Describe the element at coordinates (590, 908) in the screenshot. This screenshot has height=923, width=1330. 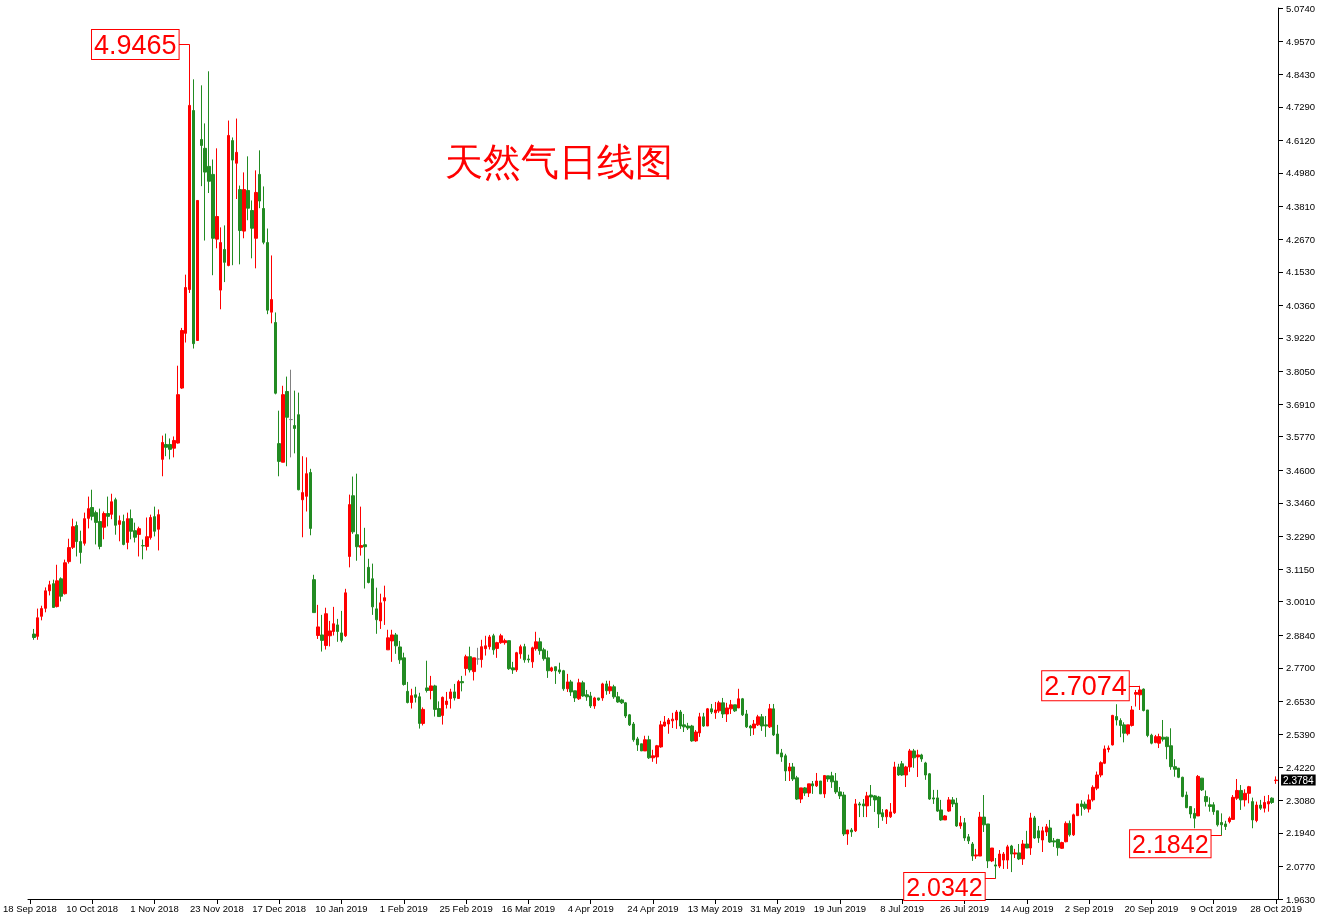
I see `x-tick-label: 4 Apr 2019` at that location.